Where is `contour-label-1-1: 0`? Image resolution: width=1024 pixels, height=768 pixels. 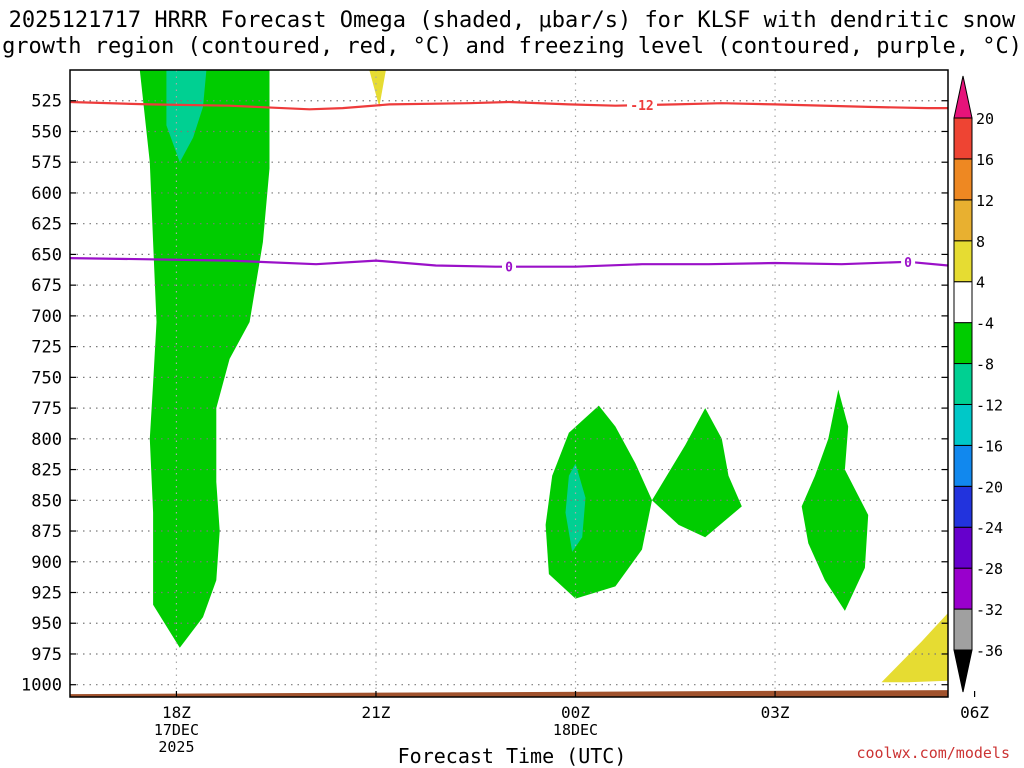 contour-label-1-1: 0 is located at coordinates (908, 263).